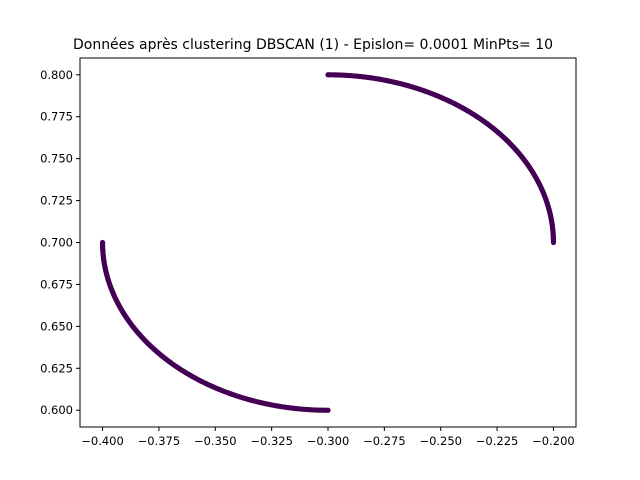 The image size is (640, 480). I want to click on x-tick-label: −0.300, so click(328, 441).